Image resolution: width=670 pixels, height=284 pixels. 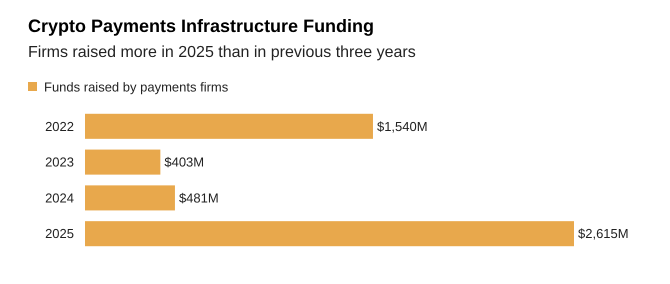 What do you see at coordinates (603, 234) in the screenshot?
I see `data-label: $2,615M` at bounding box center [603, 234].